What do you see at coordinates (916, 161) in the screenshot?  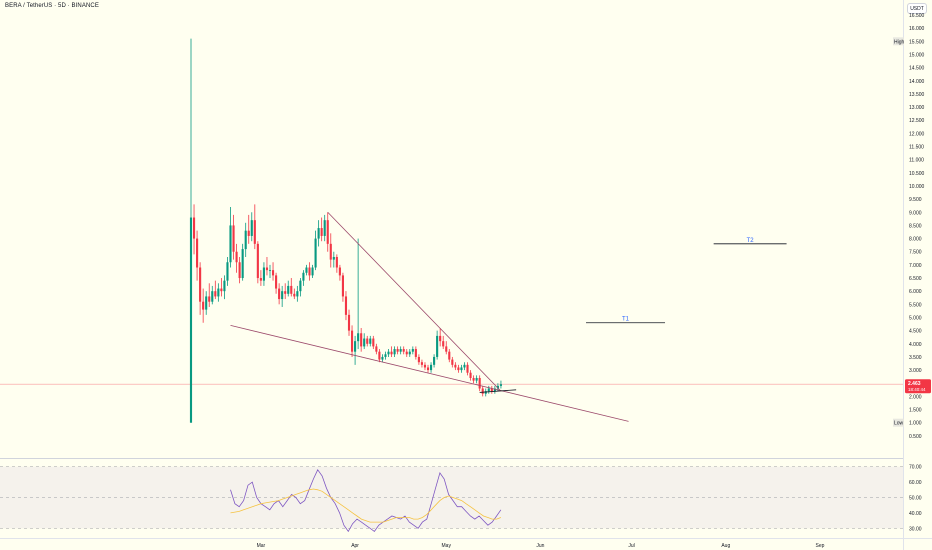 I see `y-tick-label: 11.000` at bounding box center [916, 161].